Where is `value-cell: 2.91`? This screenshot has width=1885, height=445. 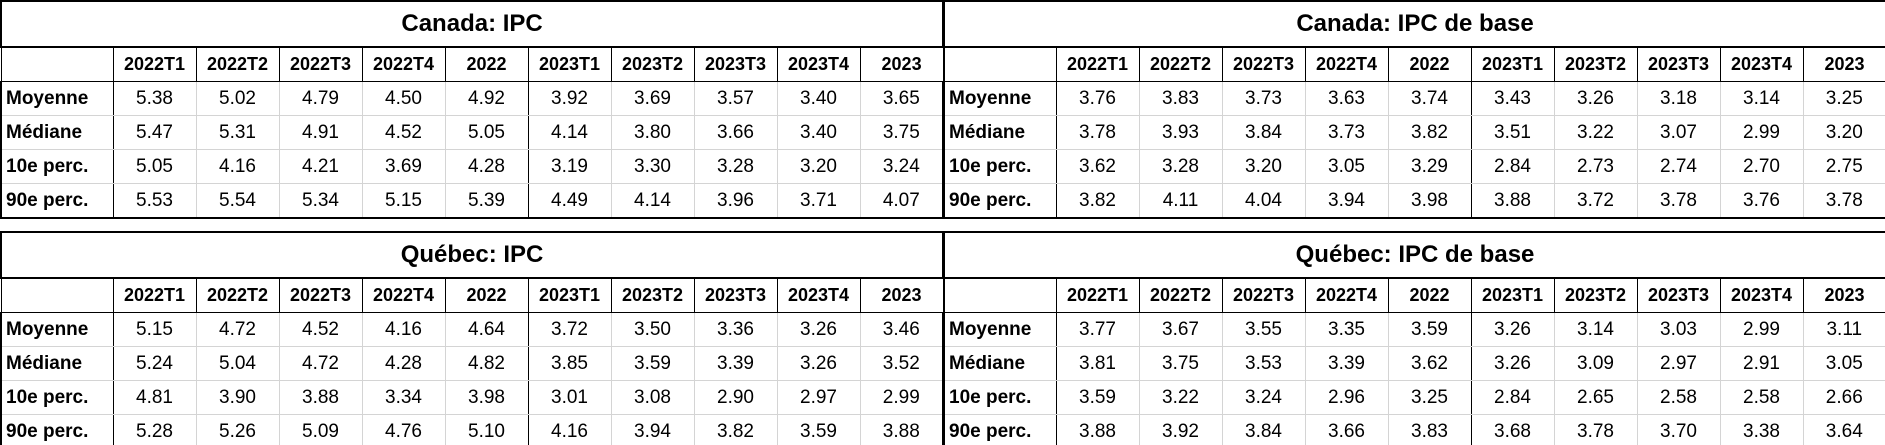 value-cell: 2.91 is located at coordinates (1761, 363).